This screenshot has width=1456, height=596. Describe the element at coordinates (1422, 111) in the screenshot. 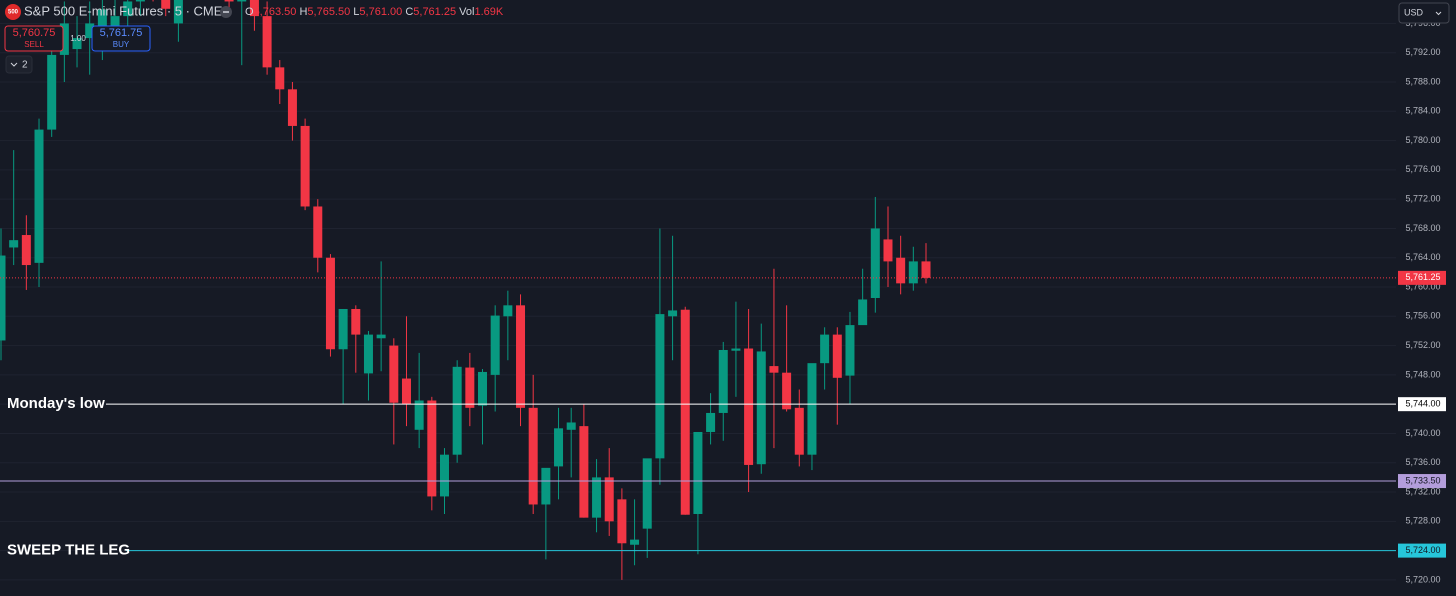

I see `y-tick-label: 5,784.00` at that location.